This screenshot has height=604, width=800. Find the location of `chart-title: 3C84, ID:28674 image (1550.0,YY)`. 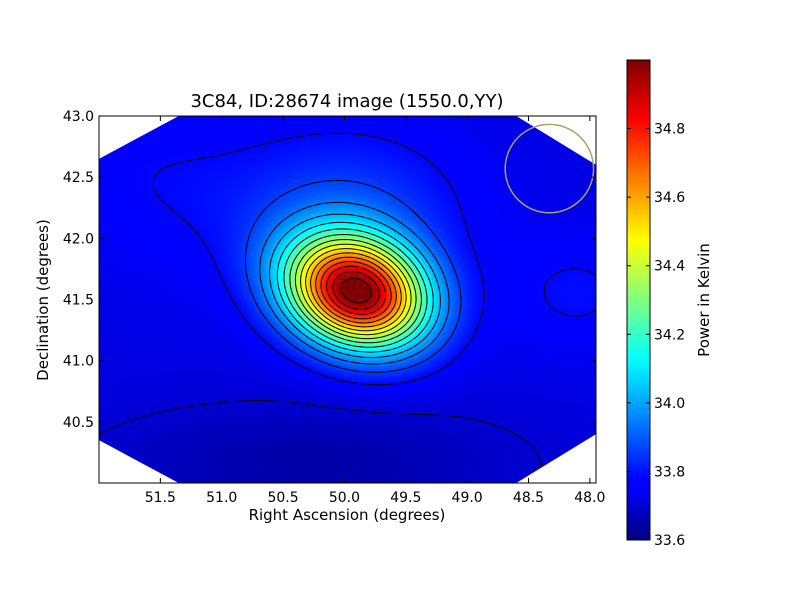

chart-title: 3C84, ID:28674 image (1550.0,YY) is located at coordinates (346, 101).